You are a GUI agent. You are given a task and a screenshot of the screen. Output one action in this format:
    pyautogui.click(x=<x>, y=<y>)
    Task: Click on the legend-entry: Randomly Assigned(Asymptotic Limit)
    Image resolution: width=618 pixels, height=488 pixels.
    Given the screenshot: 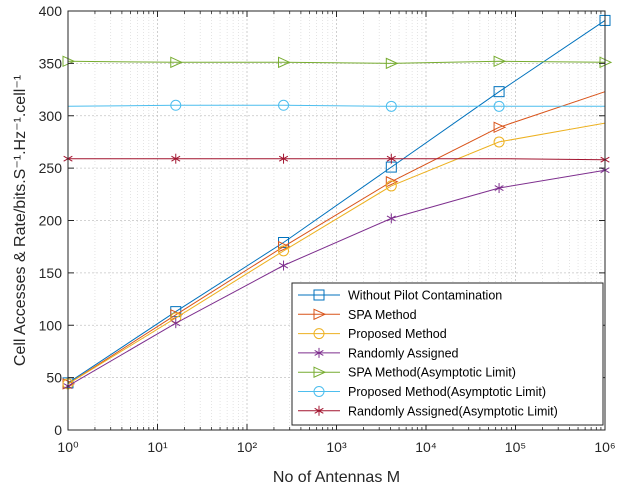 What is the action you would take?
    pyautogui.click(x=428, y=411)
    